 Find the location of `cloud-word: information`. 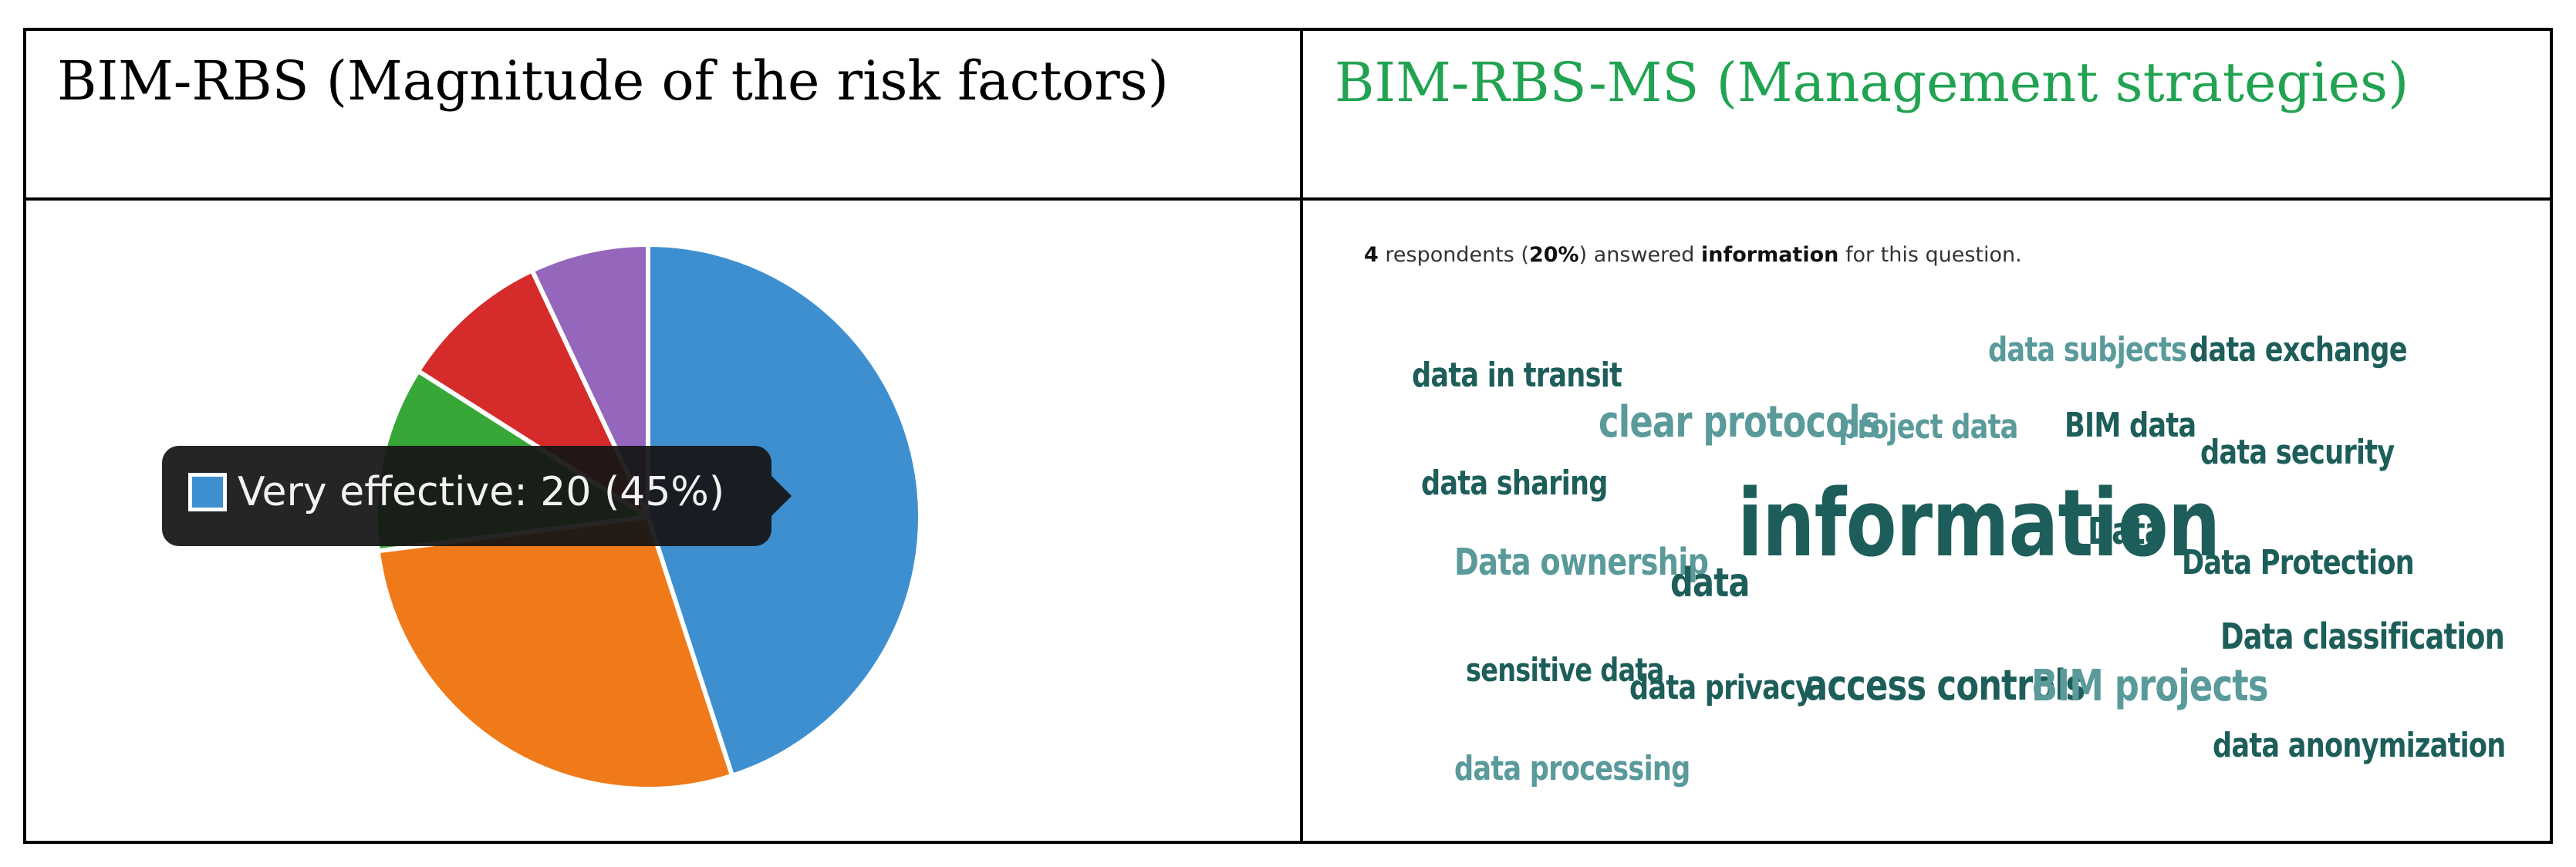

cloud-word: information is located at coordinates (1978, 524).